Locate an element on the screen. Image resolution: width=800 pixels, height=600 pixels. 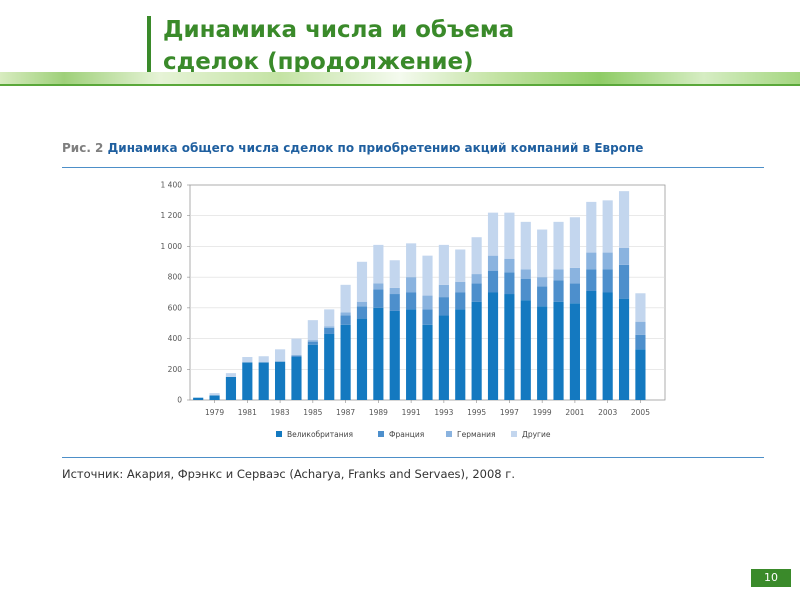
x-tick-label: 1997 is located at coordinates (509, 412).